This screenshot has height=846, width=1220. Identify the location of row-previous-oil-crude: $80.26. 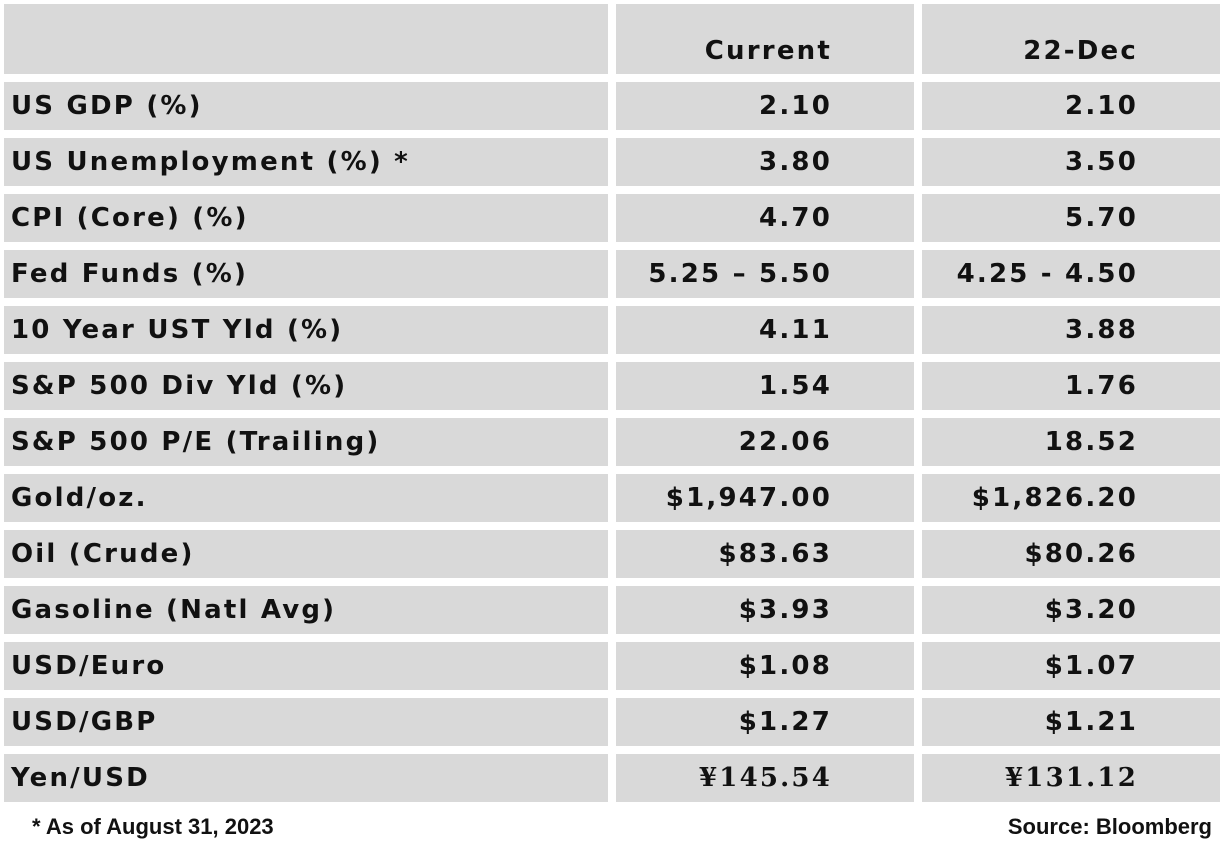
(1071, 554).